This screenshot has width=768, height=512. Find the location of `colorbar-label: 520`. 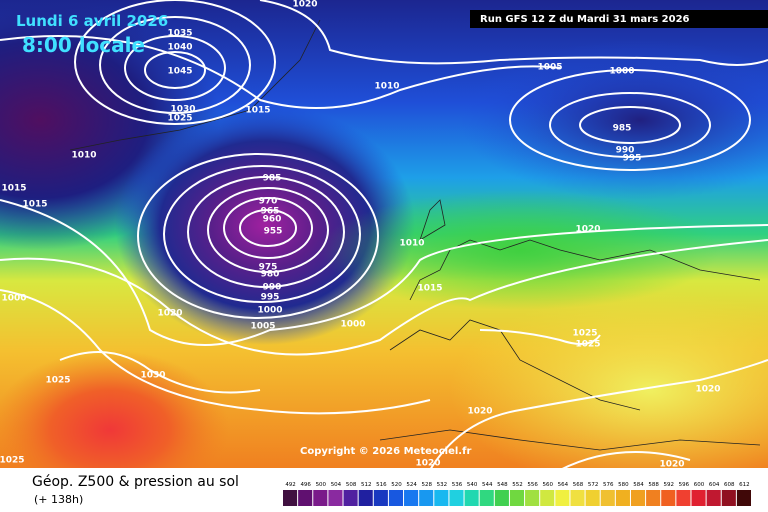

colorbar-label: 520 is located at coordinates (396, 485).